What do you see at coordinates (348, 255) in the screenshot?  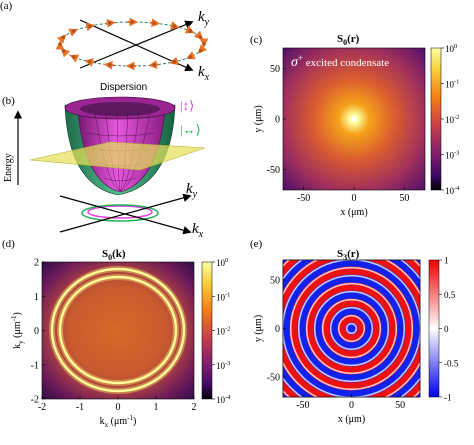 I see `panel-e-title: S3(r)` at bounding box center [348, 255].